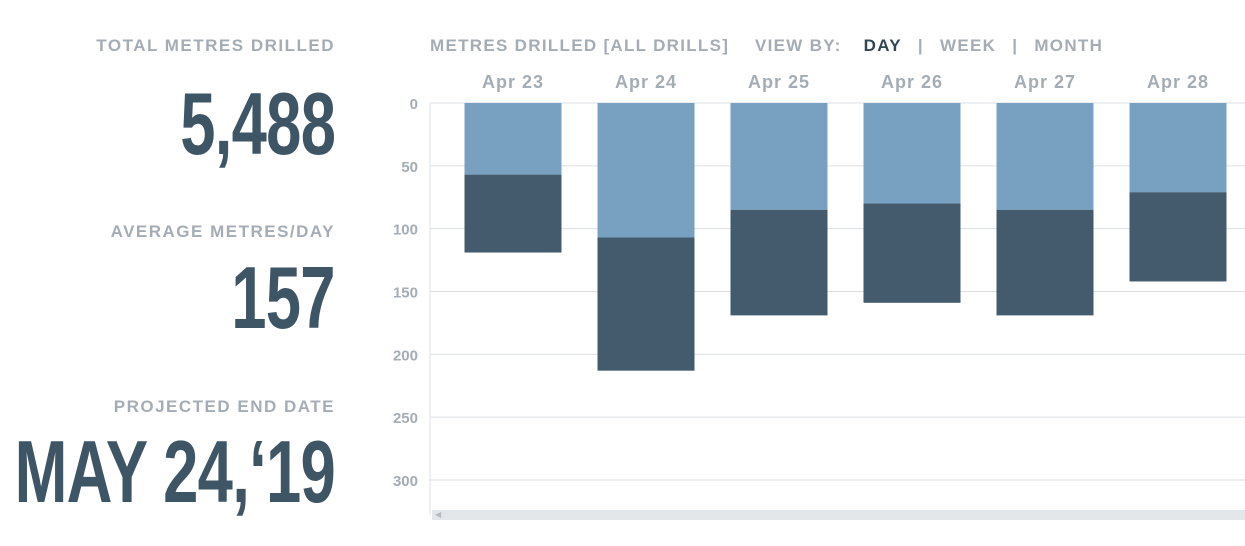 This screenshot has height=546, width=1245. Describe the element at coordinates (1045, 82) in the screenshot. I see `x-category-label: Apr 27` at that location.